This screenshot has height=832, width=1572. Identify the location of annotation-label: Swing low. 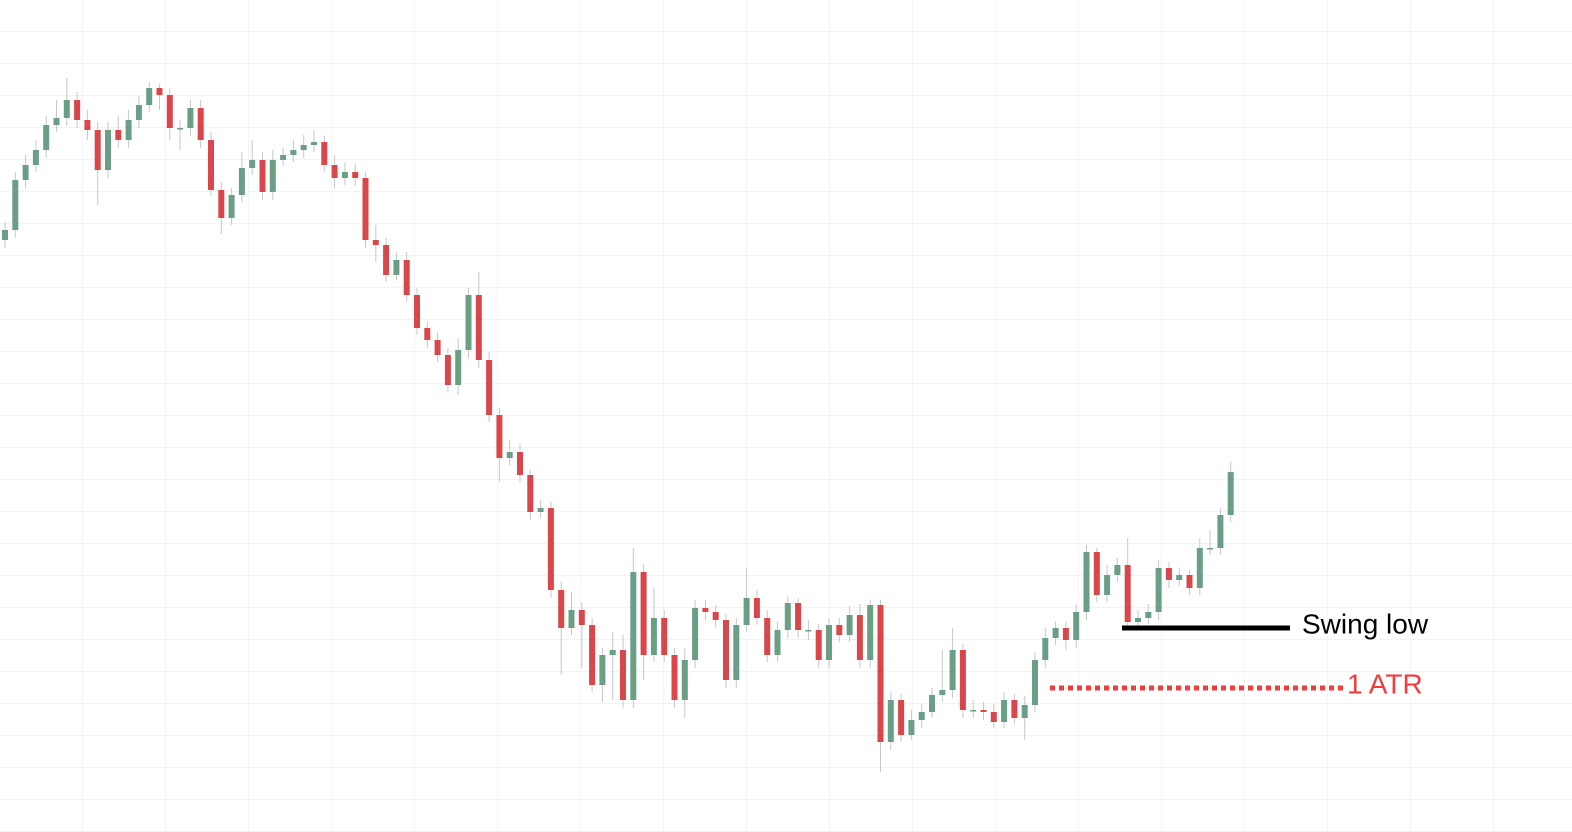
(1365, 623).